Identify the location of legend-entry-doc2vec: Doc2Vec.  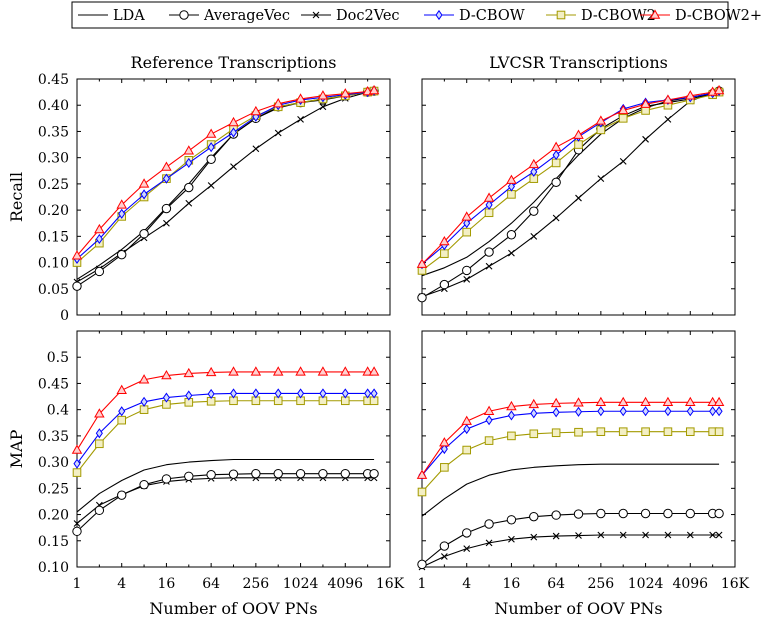
(350, 16).